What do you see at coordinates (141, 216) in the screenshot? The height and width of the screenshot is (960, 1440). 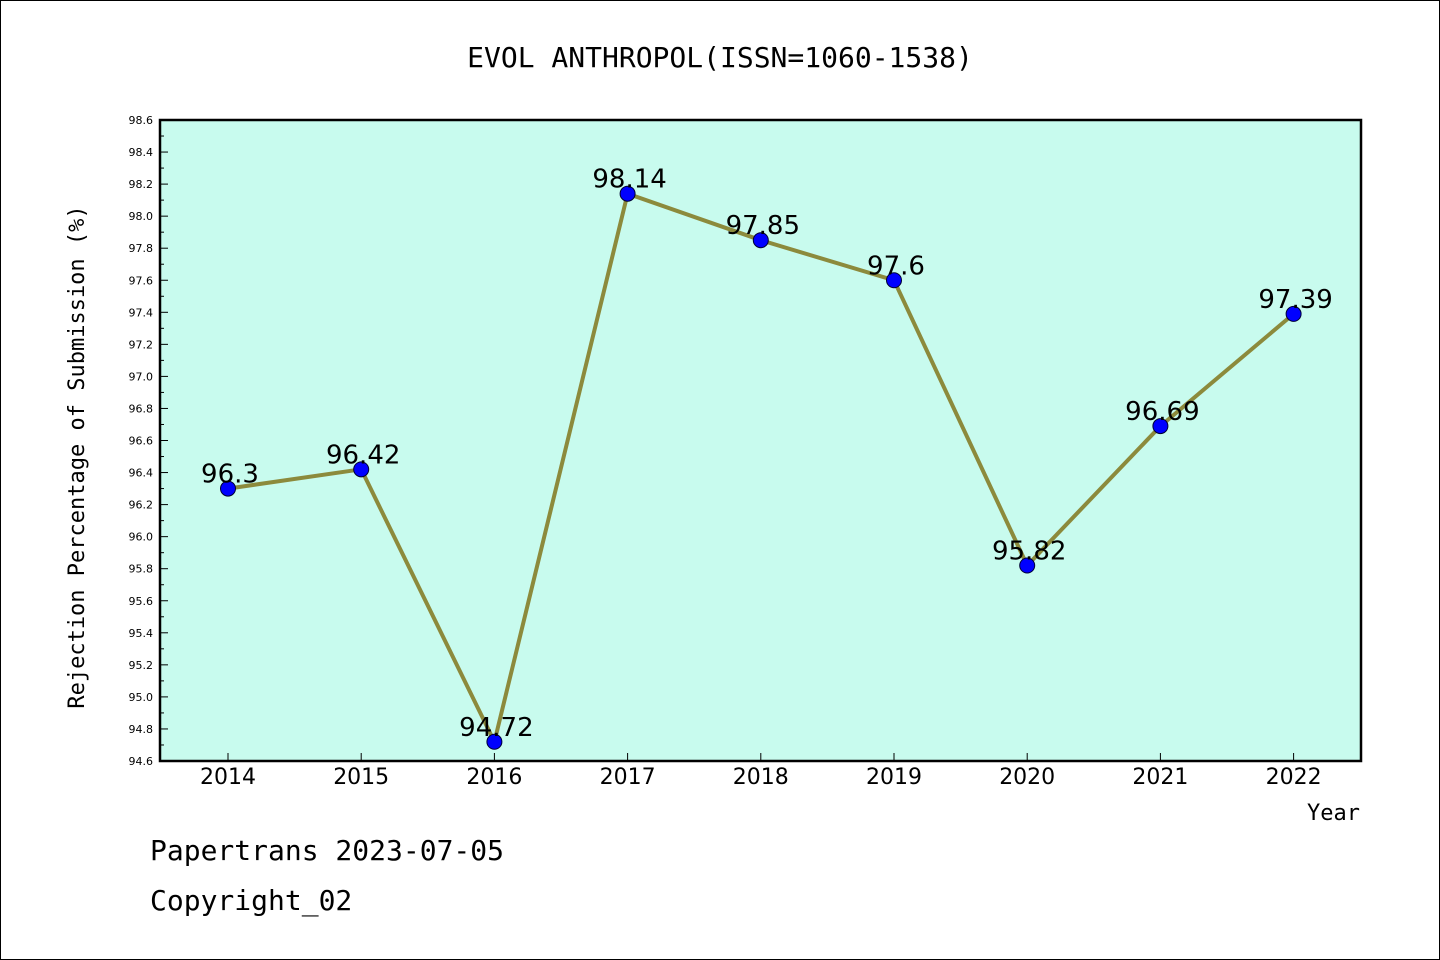 I see `y-tick-label: 98.0` at bounding box center [141, 216].